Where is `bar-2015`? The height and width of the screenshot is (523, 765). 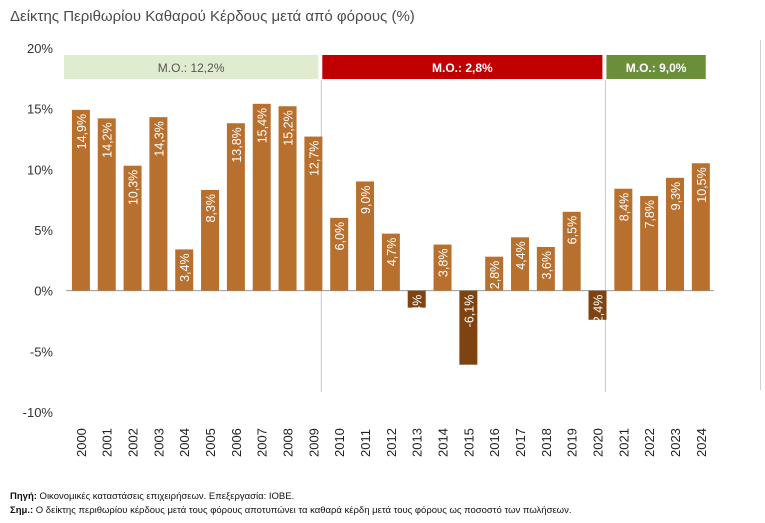 bar-2015 is located at coordinates (468, 327).